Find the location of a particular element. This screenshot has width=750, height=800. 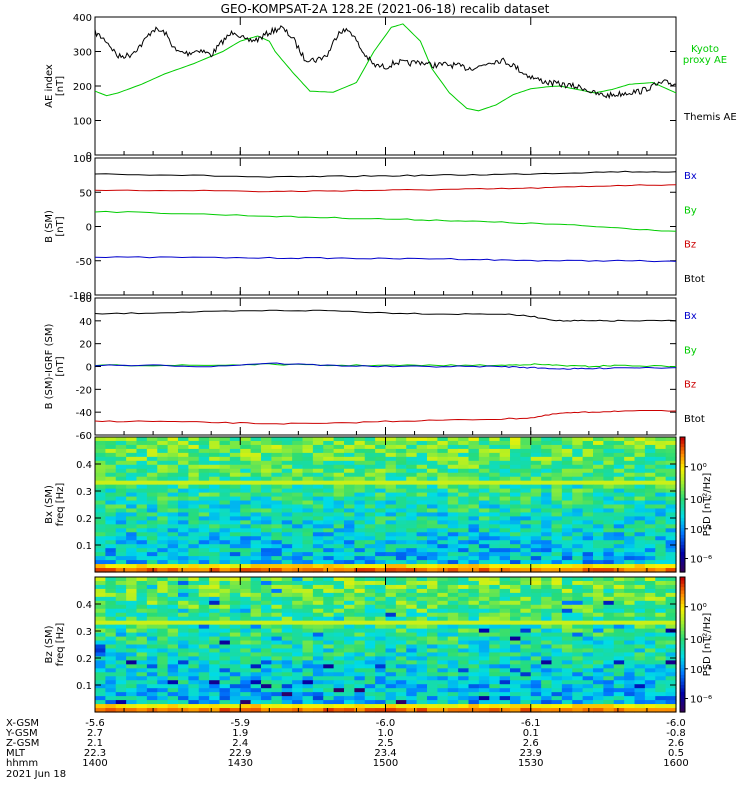

colorbar-tick-label: 10⁰ is located at coordinates (698, 608).